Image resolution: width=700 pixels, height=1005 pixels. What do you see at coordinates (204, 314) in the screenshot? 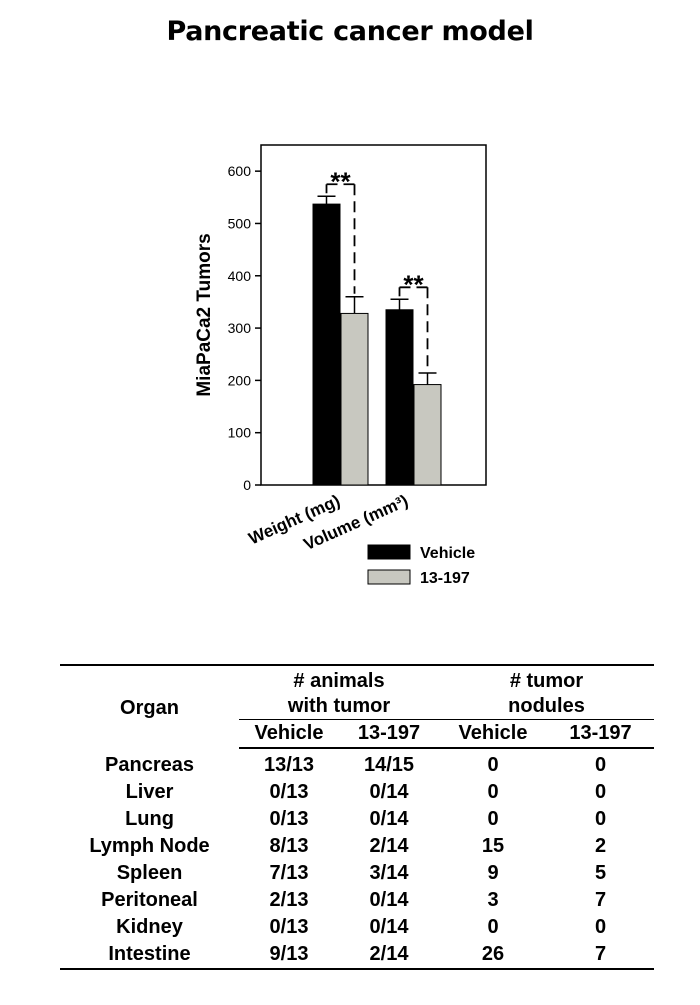
I see `y-axis-label: MiaPaCa2 Tumors` at bounding box center [204, 314].